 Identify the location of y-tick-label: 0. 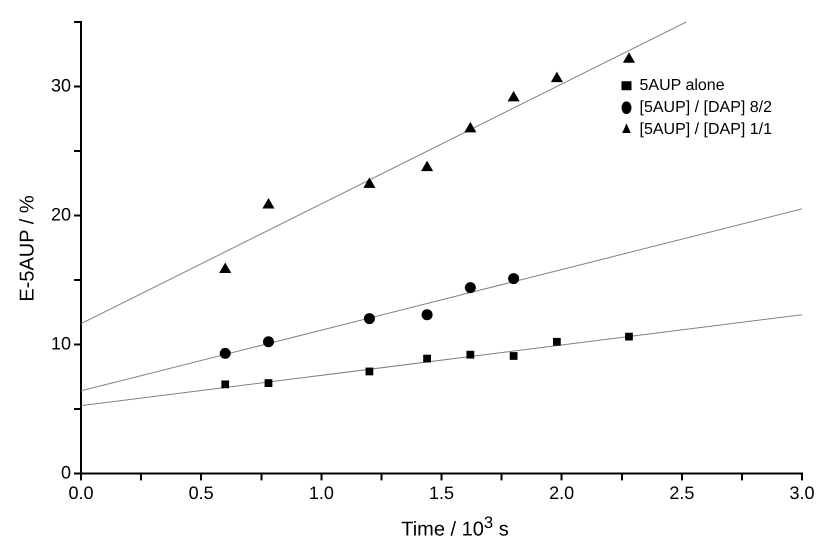
(66, 472).